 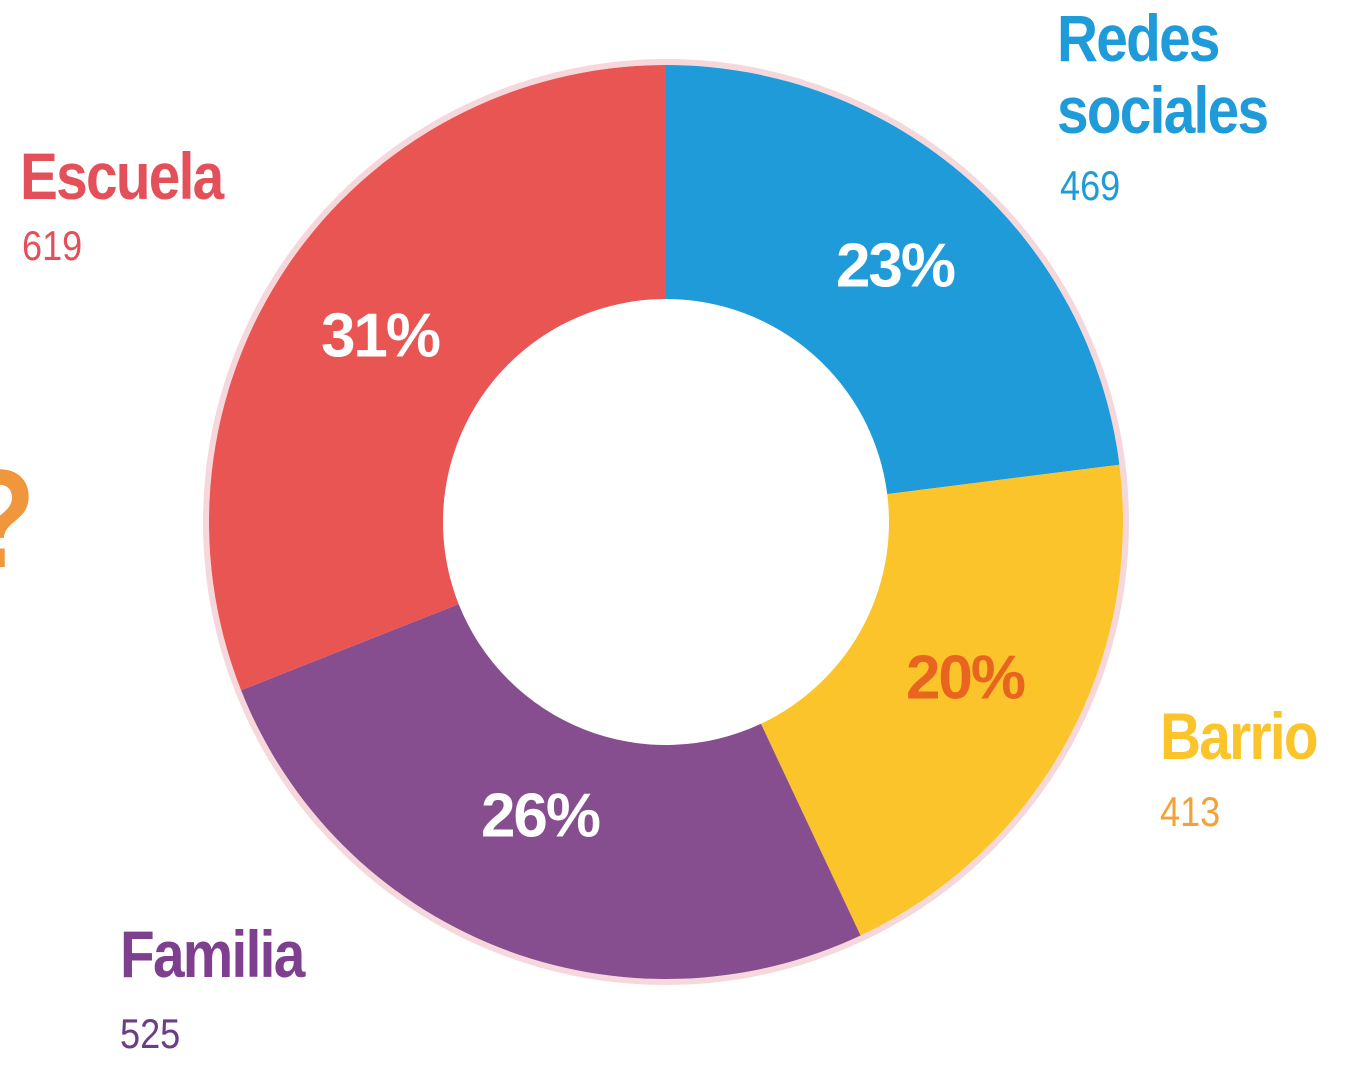 I want to click on count-label: 619, so click(x=52, y=245).